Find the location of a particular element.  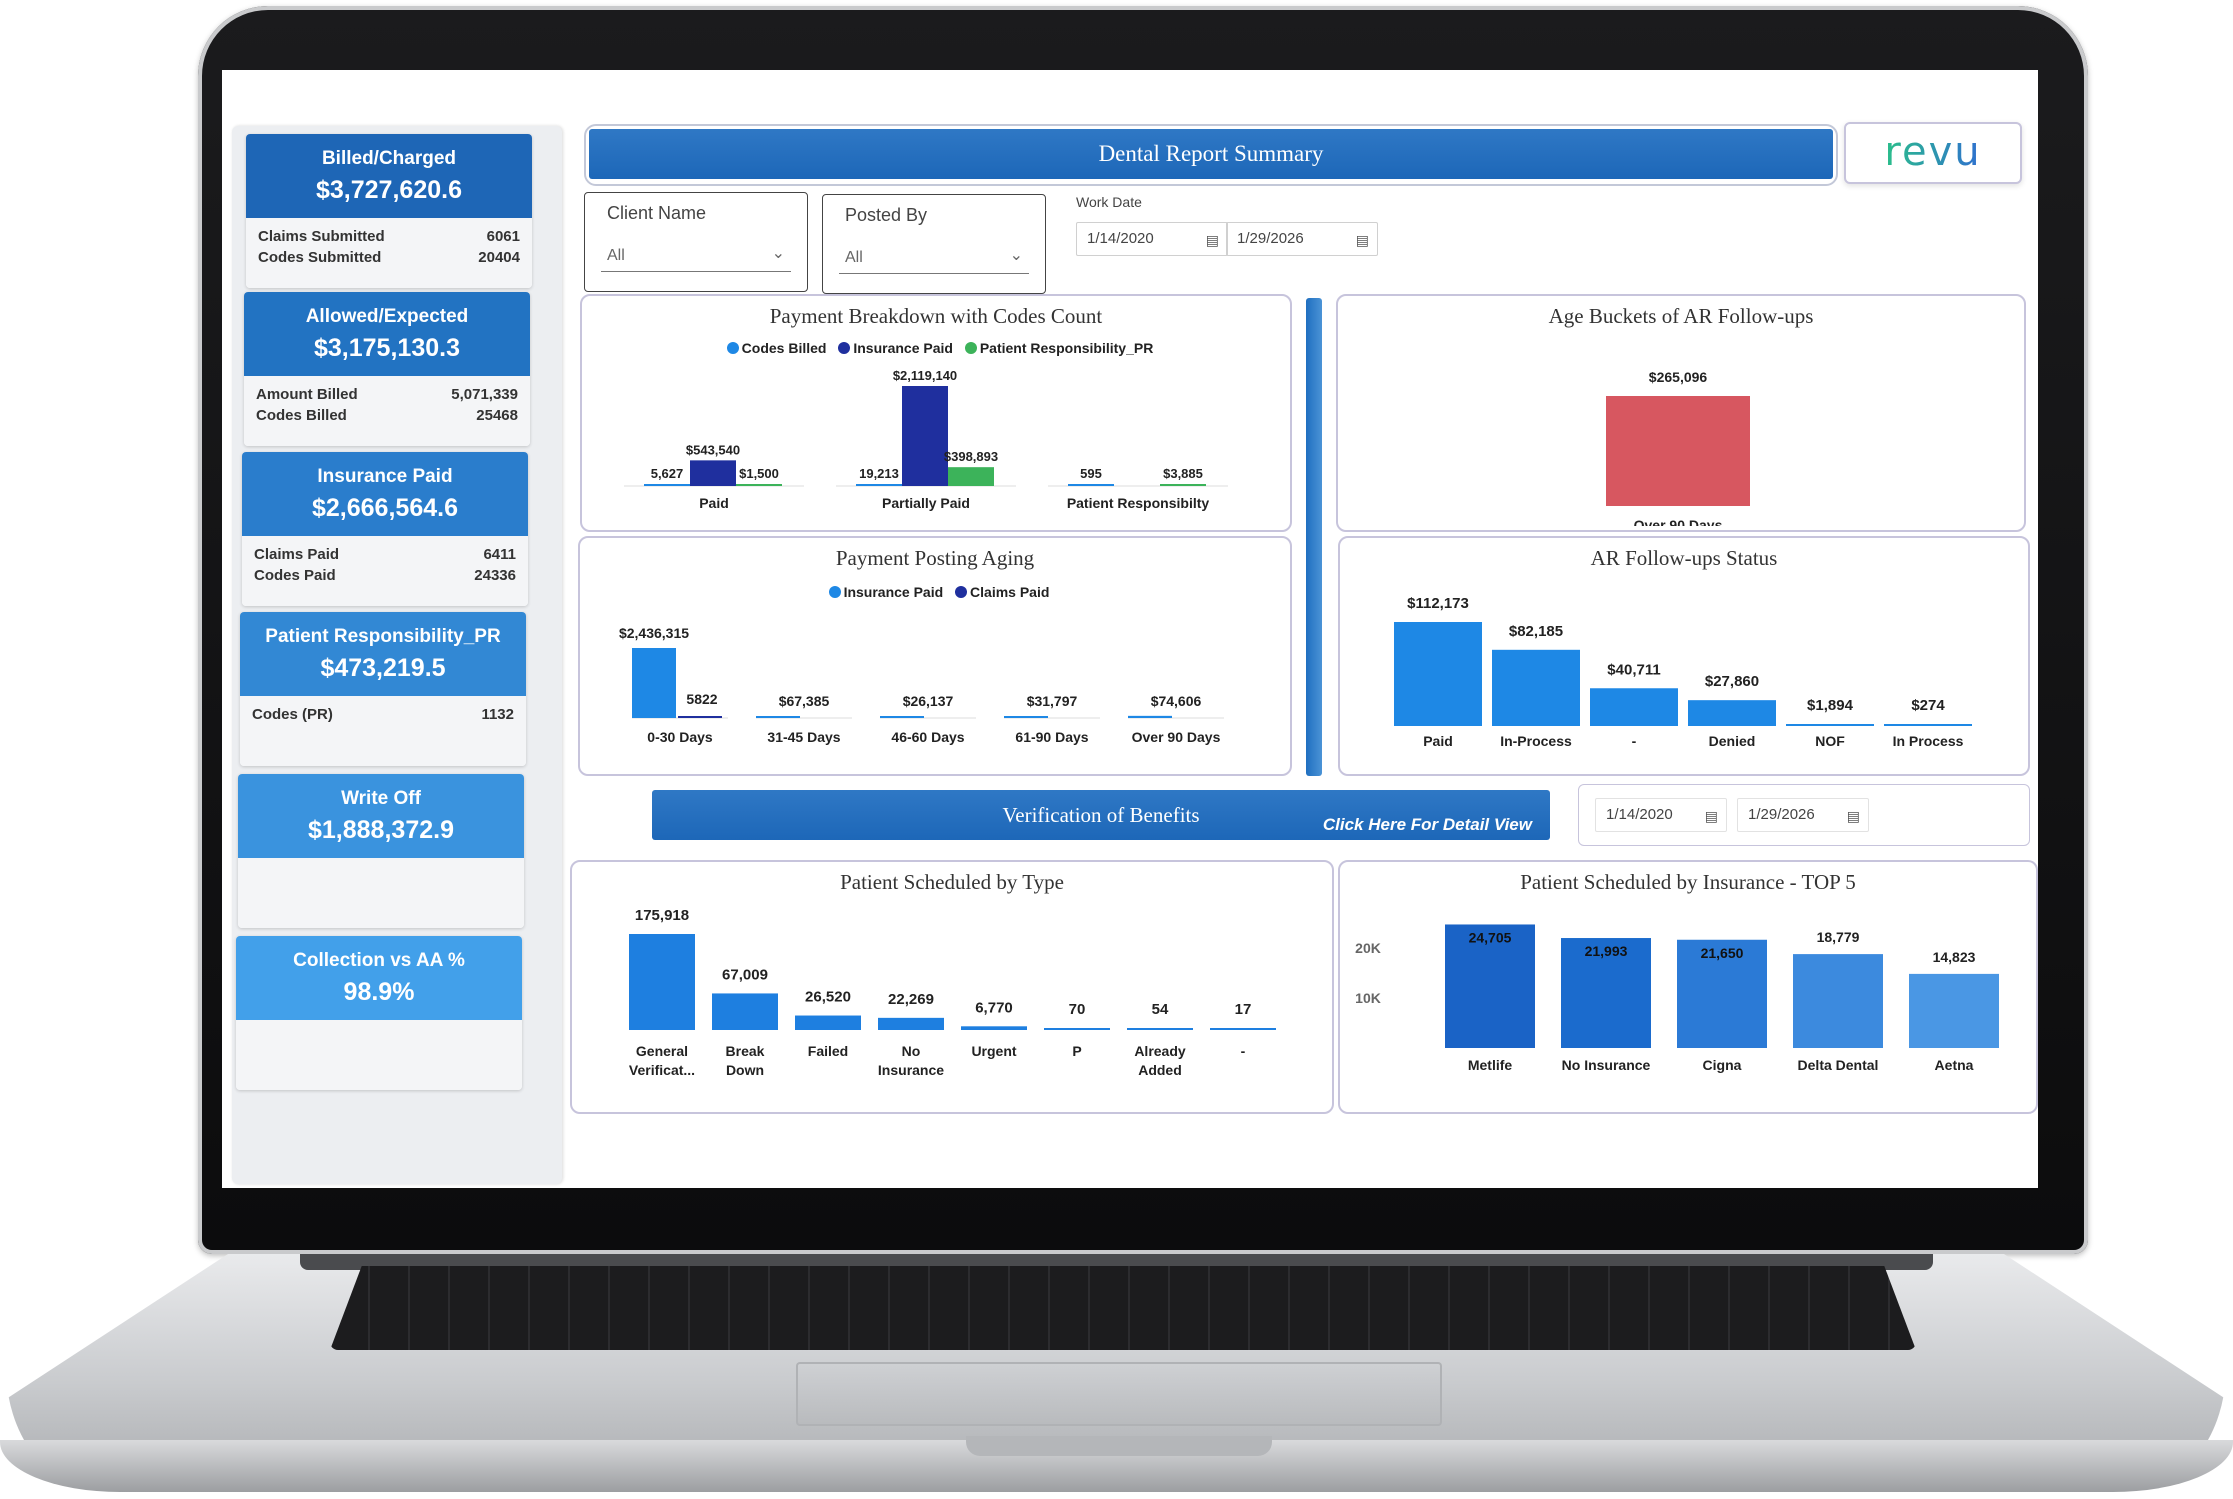

page-title: Dental Report Summary is located at coordinates (1211, 154).